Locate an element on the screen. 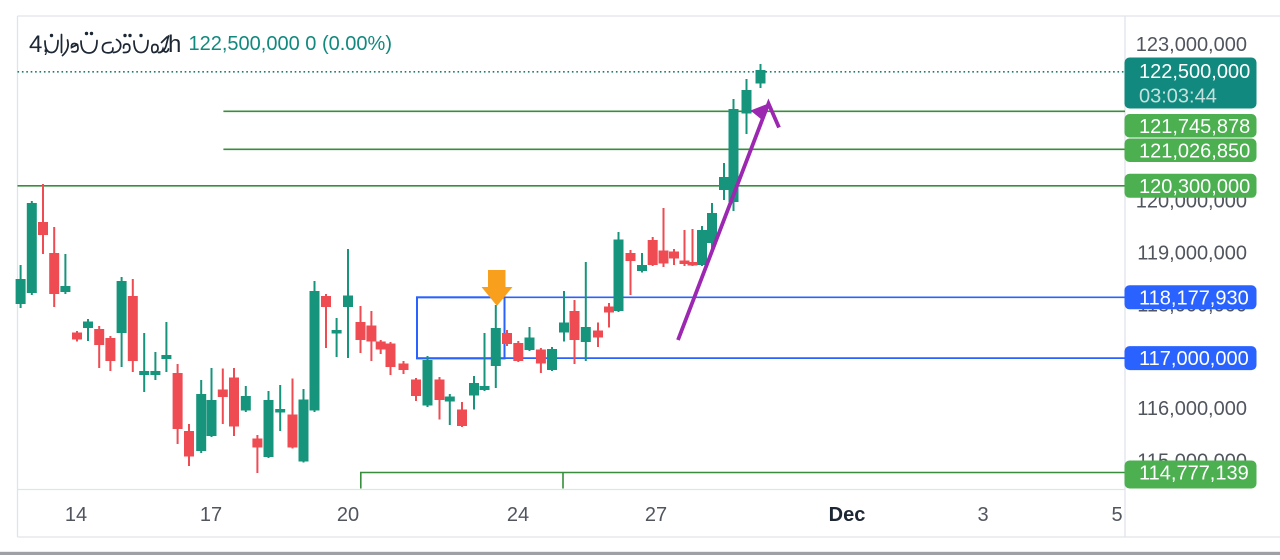 Image resolution: width=1280 pixels, height=560 pixels. svg-text: 3 is located at coordinates (982, 515).